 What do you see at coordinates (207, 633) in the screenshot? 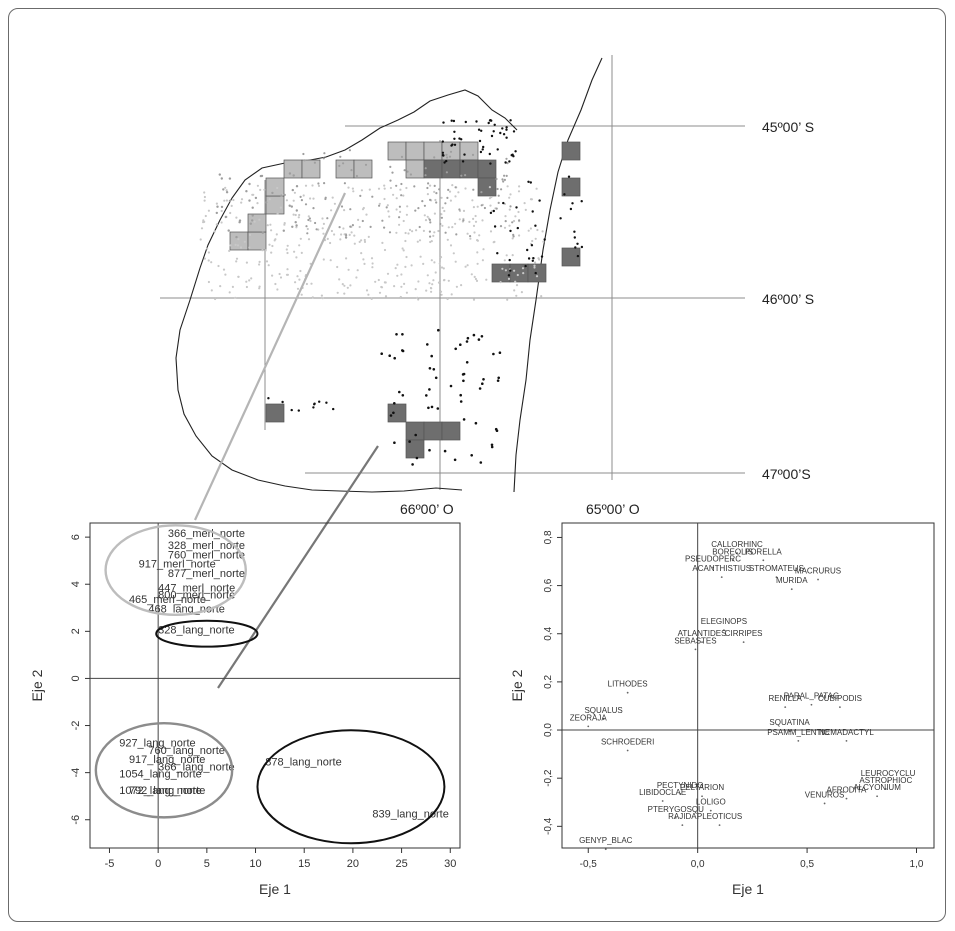
I see `cluster-ellipse` at bounding box center [207, 633].